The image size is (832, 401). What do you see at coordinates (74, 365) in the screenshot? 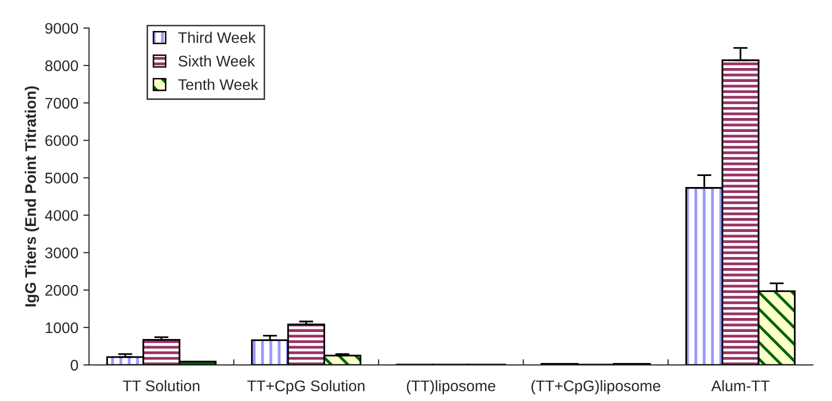
I see `y-tick-label: 0` at bounding box center [74, 365].